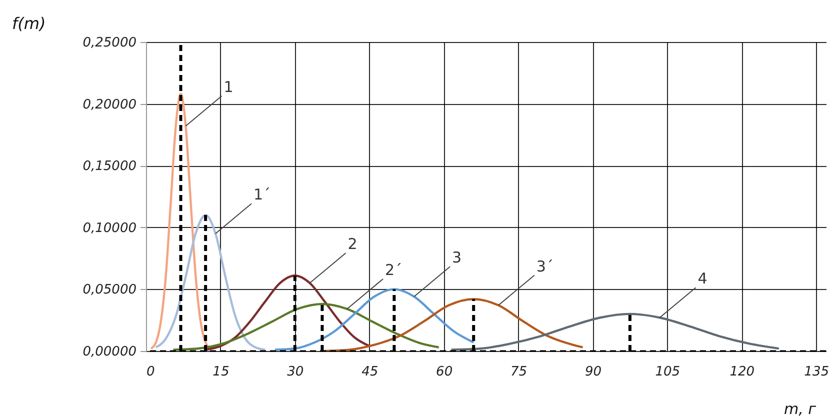 This screenshot has height=420, width=834. I want to click on annotation: 1´, so click(262, 195).